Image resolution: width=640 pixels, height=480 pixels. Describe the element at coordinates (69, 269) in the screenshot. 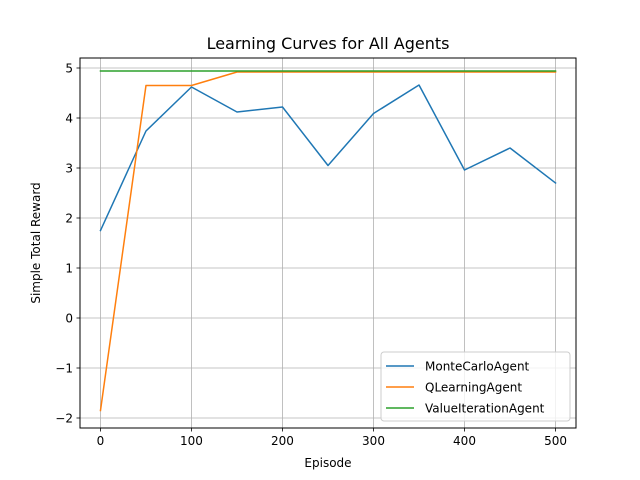

I see `y-tick-label: 1` at that location.